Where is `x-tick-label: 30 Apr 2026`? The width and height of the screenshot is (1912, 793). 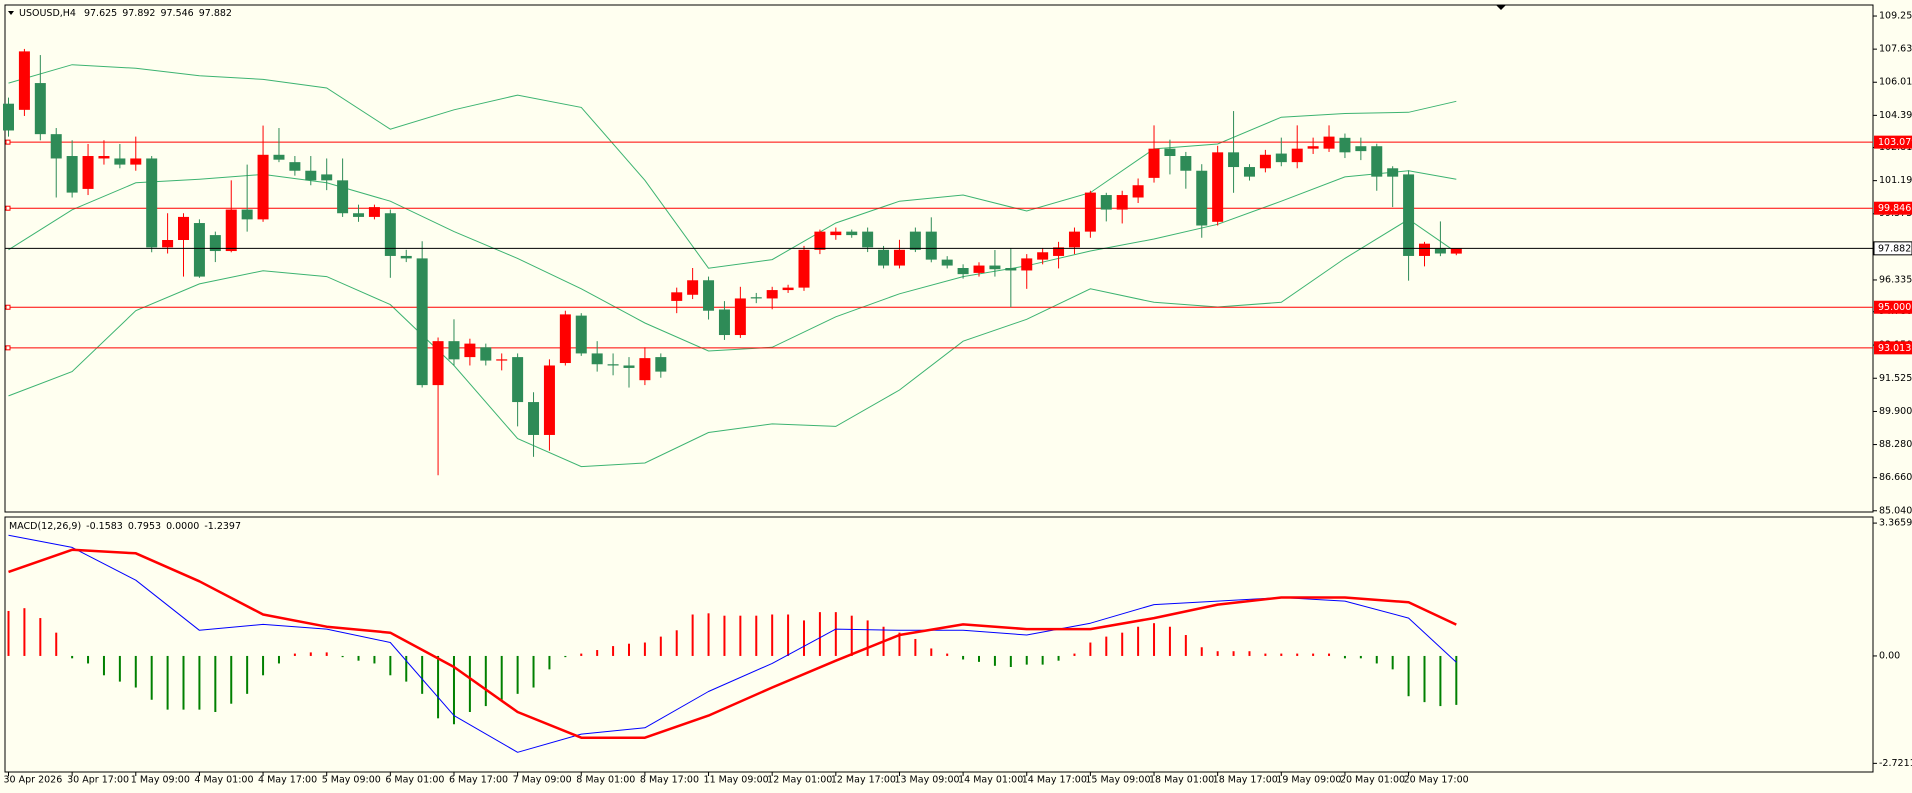 x-tick-label: 30 Apr 2026 is located at coordinates (33, 780).